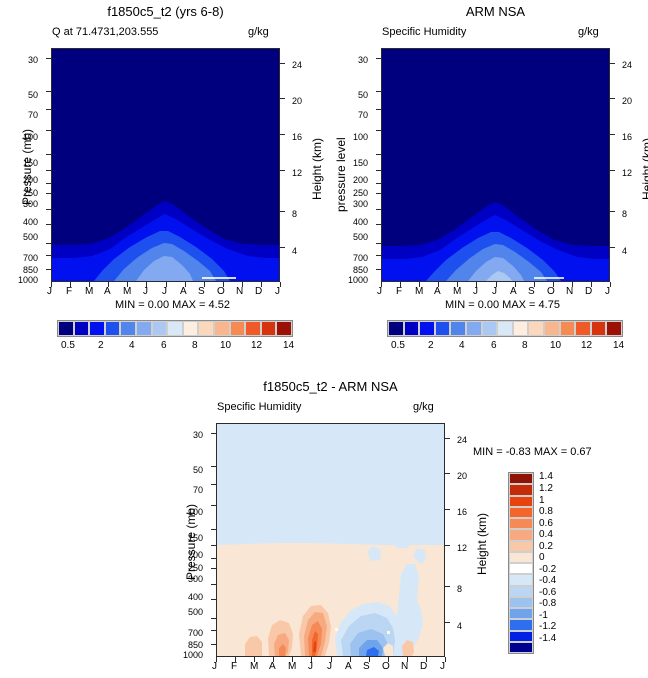  I want to click on panel-diff-plot, so click(330, 540).